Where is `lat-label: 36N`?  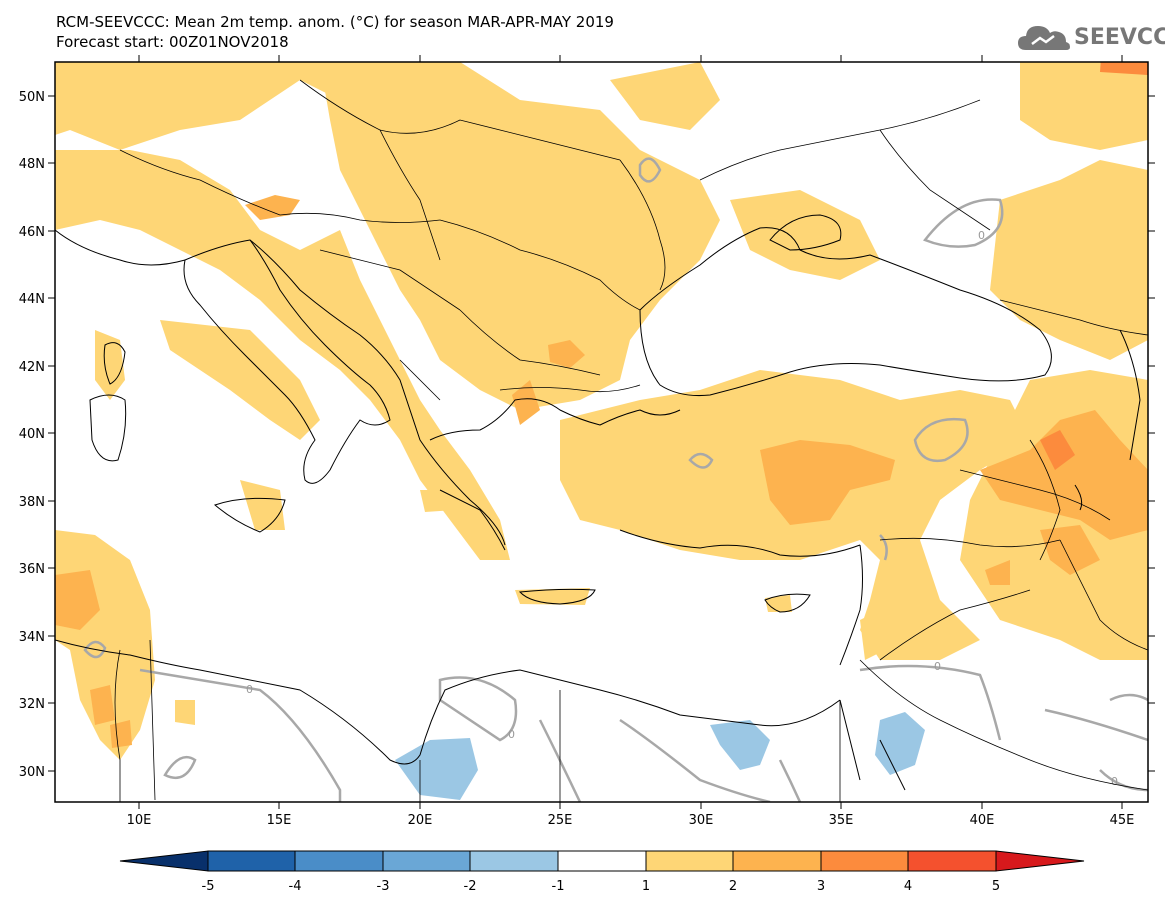
lat-label: 36N is located at coordinates (32, 569).